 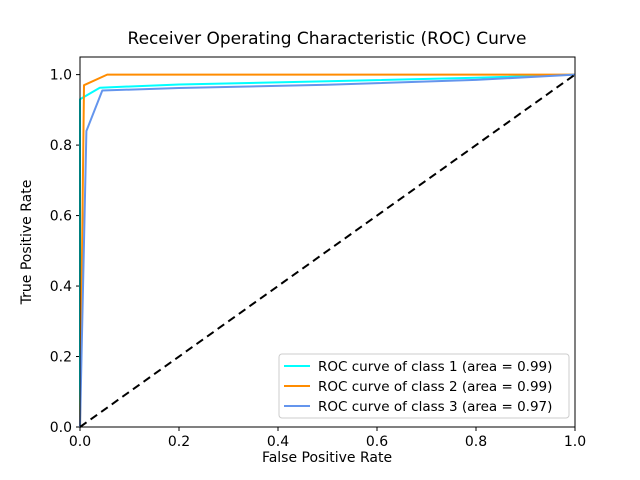 What do you see at coordinates (61, 287) in the screenshot?
I see `y-tick-label: 0.4` at bounding box center [61, 287].